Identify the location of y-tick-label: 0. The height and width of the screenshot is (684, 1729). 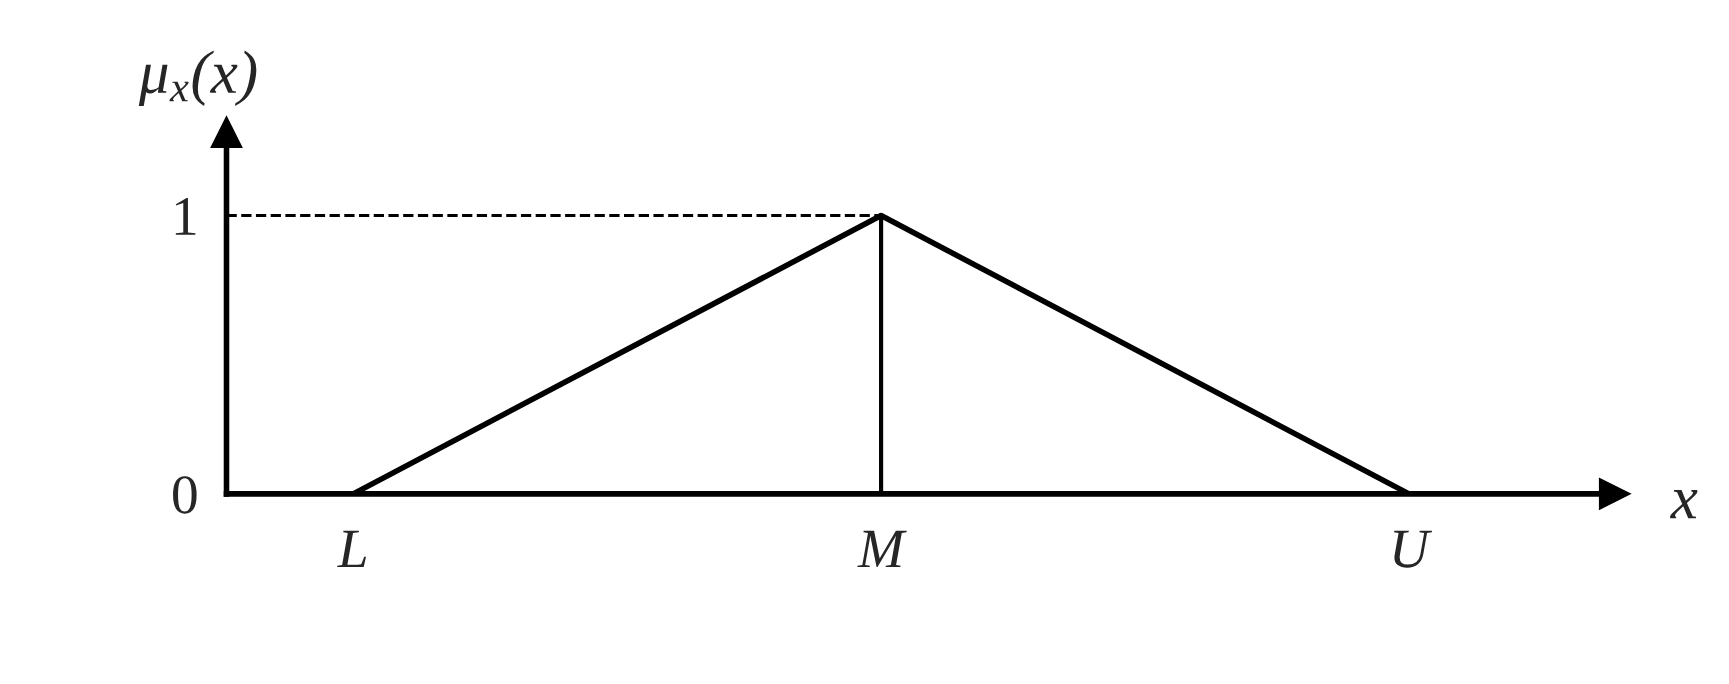
(185, 495).